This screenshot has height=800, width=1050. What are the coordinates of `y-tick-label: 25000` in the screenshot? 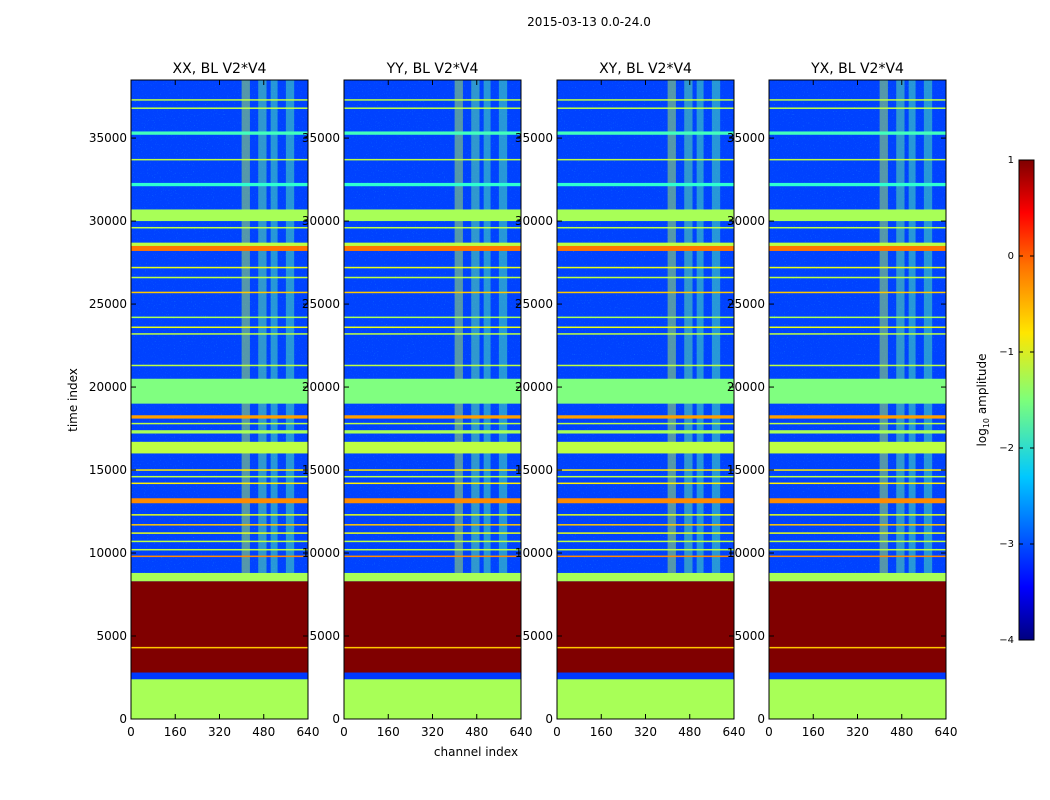 It's located at (321, 304).